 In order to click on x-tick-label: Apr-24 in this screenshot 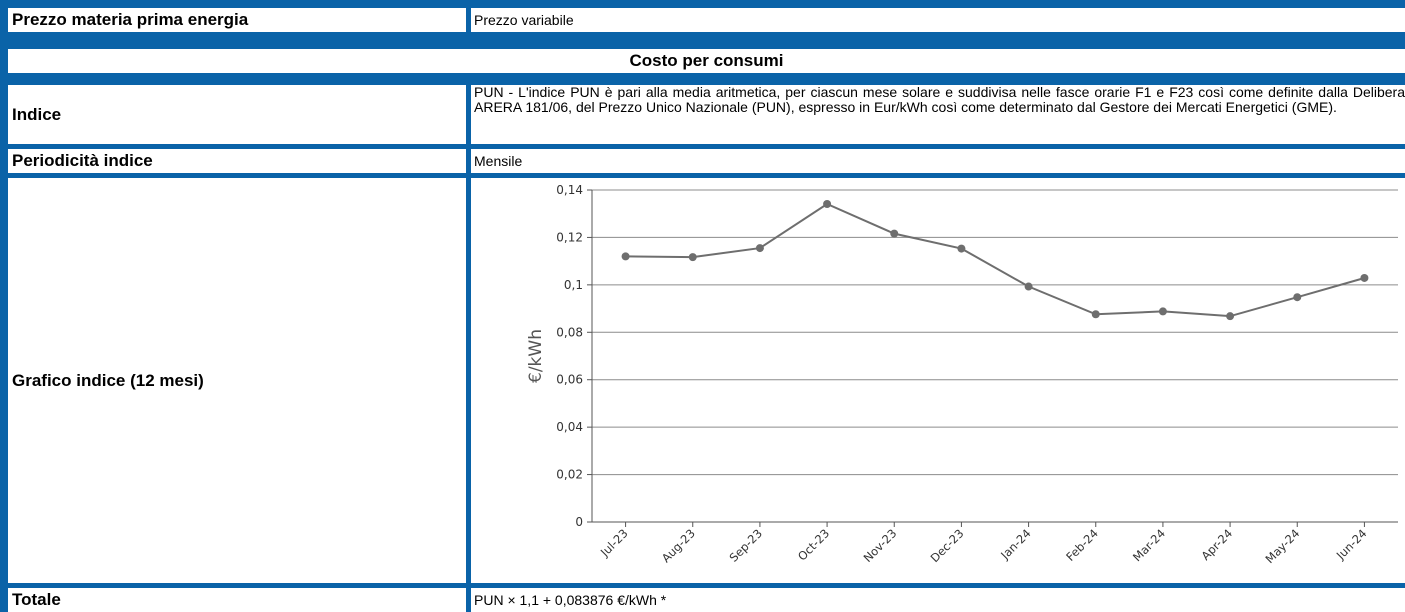, I will do `click(1216, 544)`.